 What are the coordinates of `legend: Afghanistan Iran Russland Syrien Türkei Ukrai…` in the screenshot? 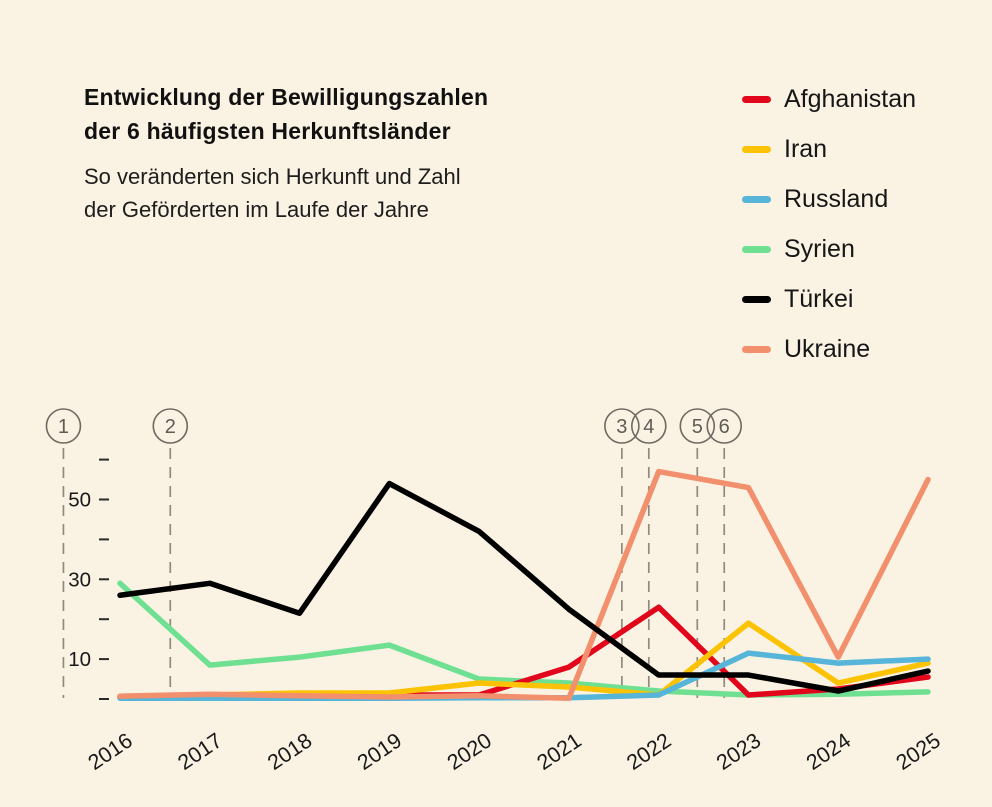 It's located at (829, 224).